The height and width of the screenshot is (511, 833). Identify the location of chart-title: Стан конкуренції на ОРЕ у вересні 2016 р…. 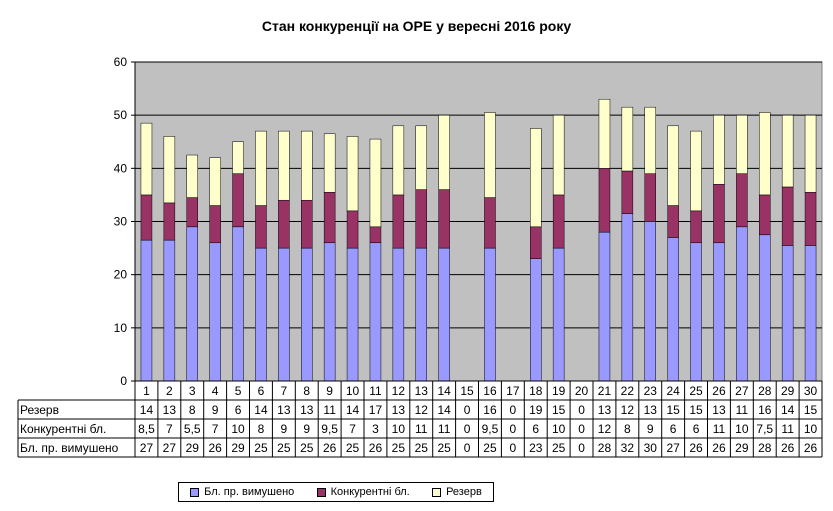
(416, 26).